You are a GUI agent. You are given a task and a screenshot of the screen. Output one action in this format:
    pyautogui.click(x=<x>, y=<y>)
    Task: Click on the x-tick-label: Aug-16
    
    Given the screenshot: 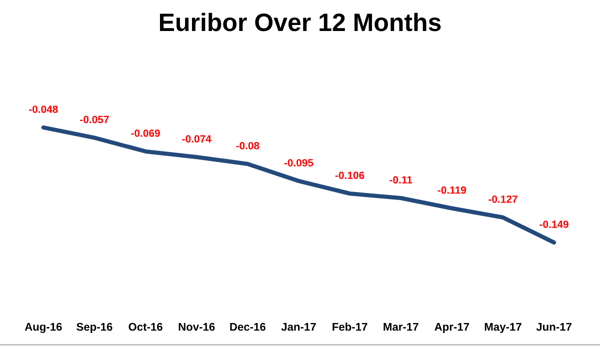 What is the action you would take?
    pyautogui.click(x=43, y=327)
    